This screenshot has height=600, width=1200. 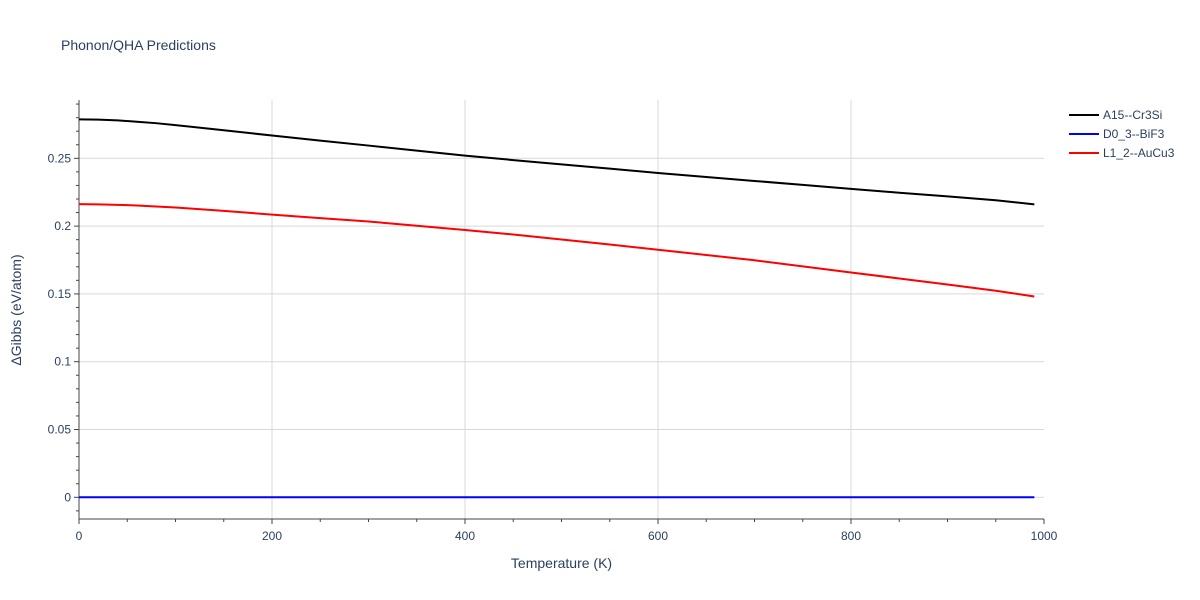 I want to click on y-axis-title: ΔGibbs (eV/atom), so click(x=16, y=309).